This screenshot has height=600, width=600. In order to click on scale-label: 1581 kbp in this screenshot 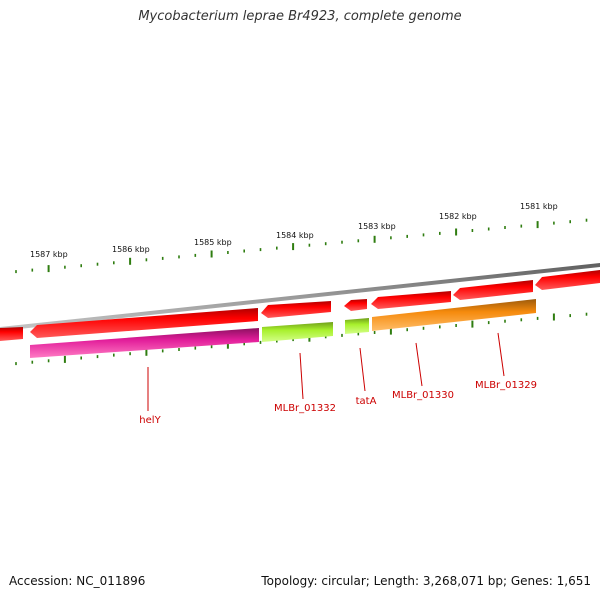, I will do `click(539, 206)`.